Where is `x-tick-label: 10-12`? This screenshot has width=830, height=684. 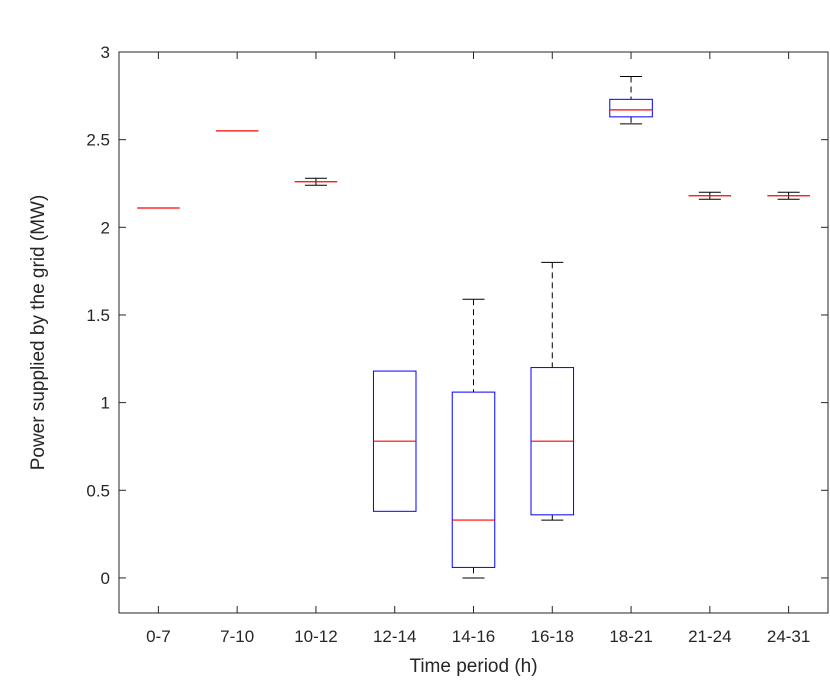 x-tick-label: 10-12 is located at coordinates (315, 636).